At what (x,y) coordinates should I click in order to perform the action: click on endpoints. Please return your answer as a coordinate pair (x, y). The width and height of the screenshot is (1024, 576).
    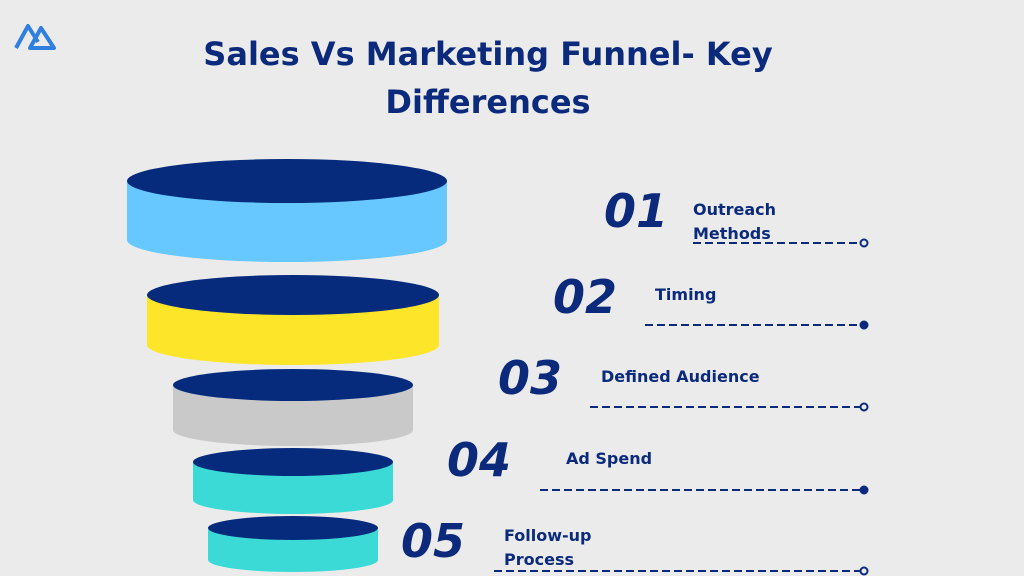
    Looking at the image, I should click on (864, 407).